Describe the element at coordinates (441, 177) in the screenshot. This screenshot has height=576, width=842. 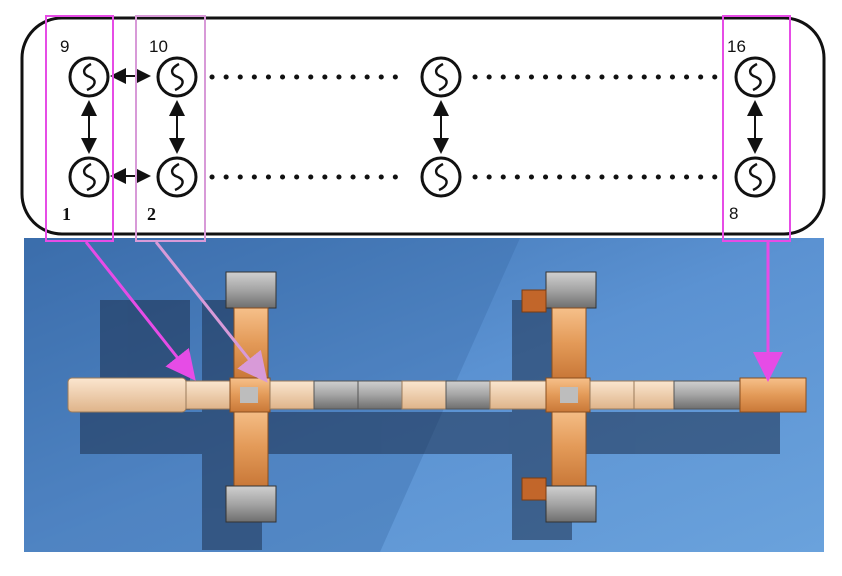
I see `oscillator-bottom-mid` at that location.